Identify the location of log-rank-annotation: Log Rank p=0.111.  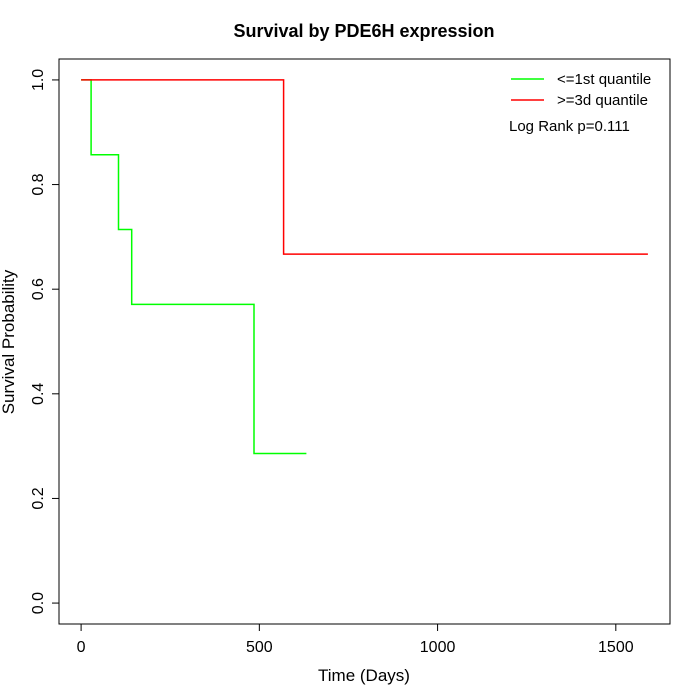
(569, 126).